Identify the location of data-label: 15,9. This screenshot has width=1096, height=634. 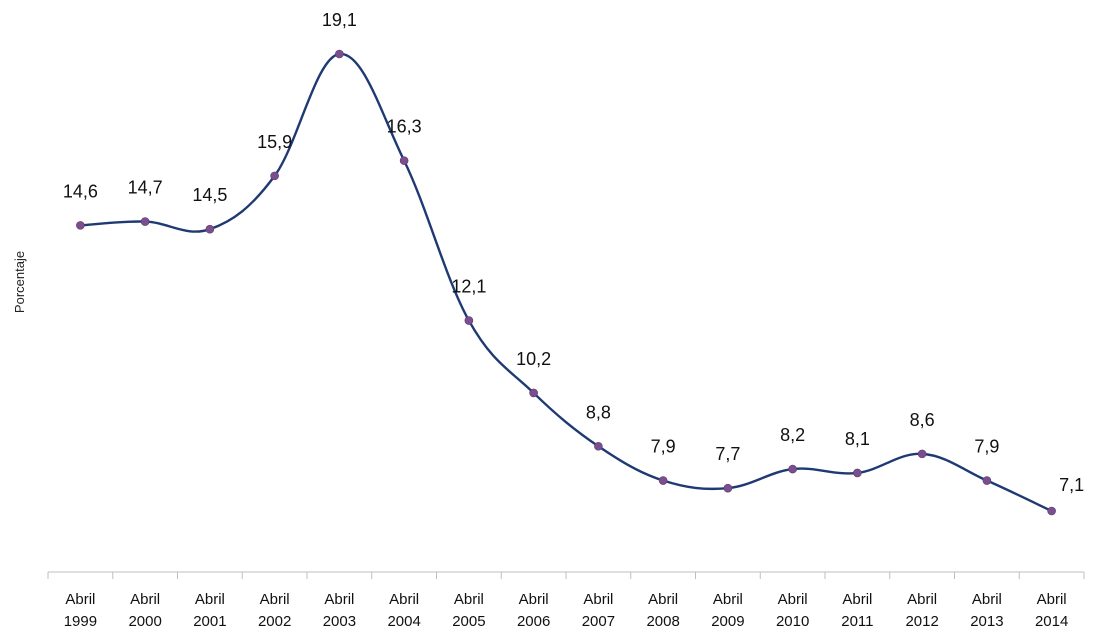
(274, 142).